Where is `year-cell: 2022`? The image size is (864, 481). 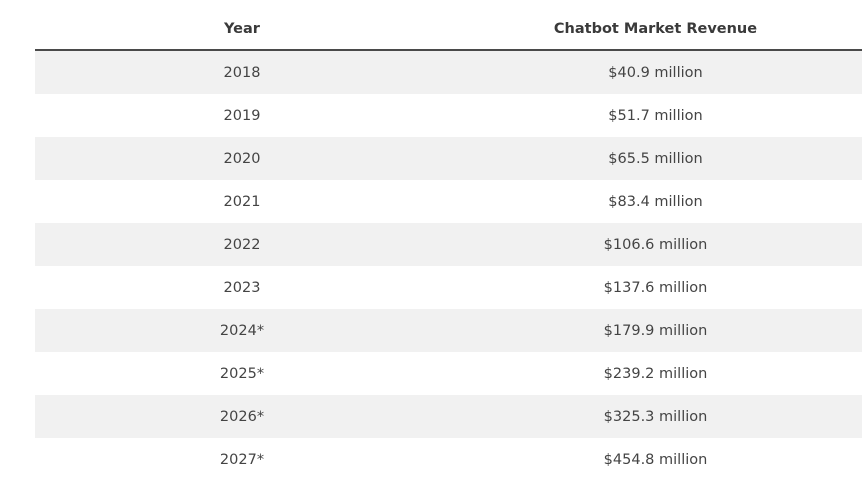
year-cell: 2022 is located at coordinates (242, 244).